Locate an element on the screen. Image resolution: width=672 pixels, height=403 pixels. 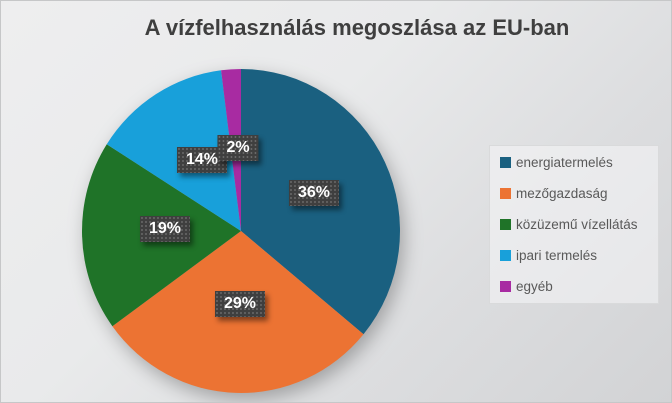
data-label-egyéb: 2% is located at coordinates (238, 148).